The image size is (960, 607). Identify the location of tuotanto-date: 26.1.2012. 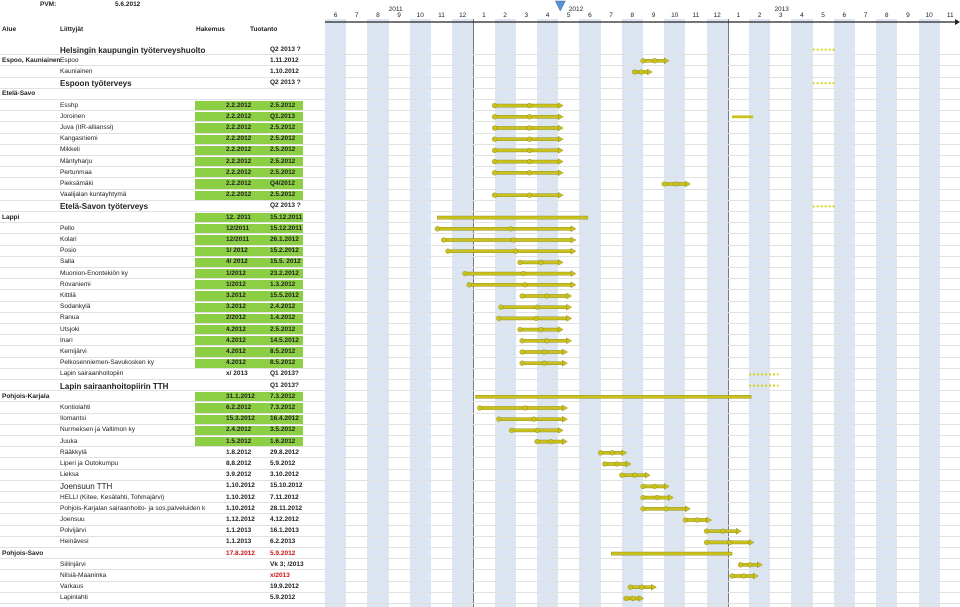
(284, 239).